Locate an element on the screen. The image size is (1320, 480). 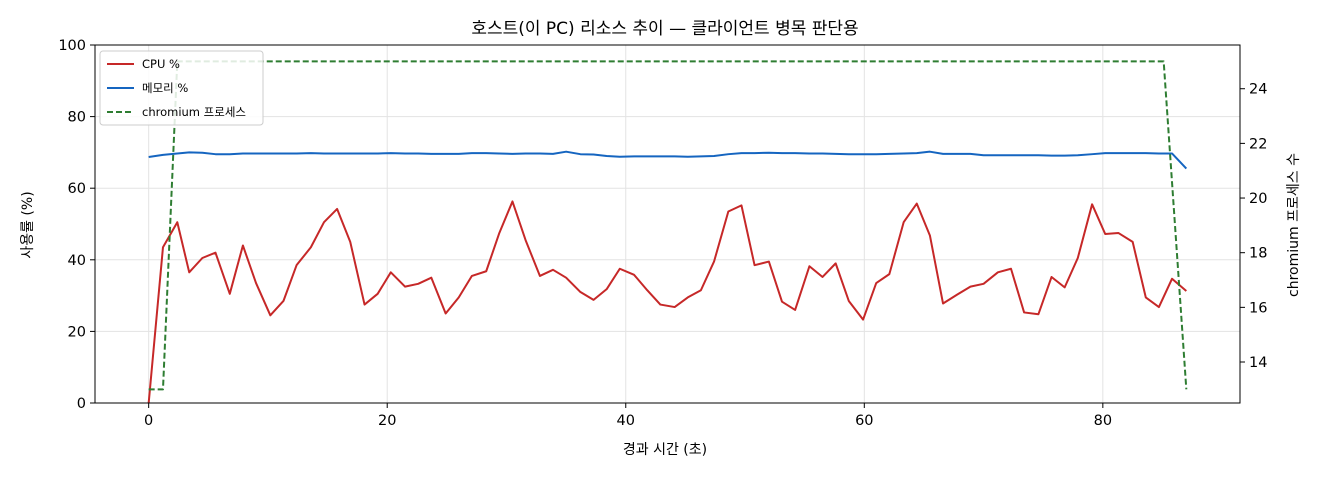
y-axis-label: 사용률 (%) is located at coordinates (28, 224).